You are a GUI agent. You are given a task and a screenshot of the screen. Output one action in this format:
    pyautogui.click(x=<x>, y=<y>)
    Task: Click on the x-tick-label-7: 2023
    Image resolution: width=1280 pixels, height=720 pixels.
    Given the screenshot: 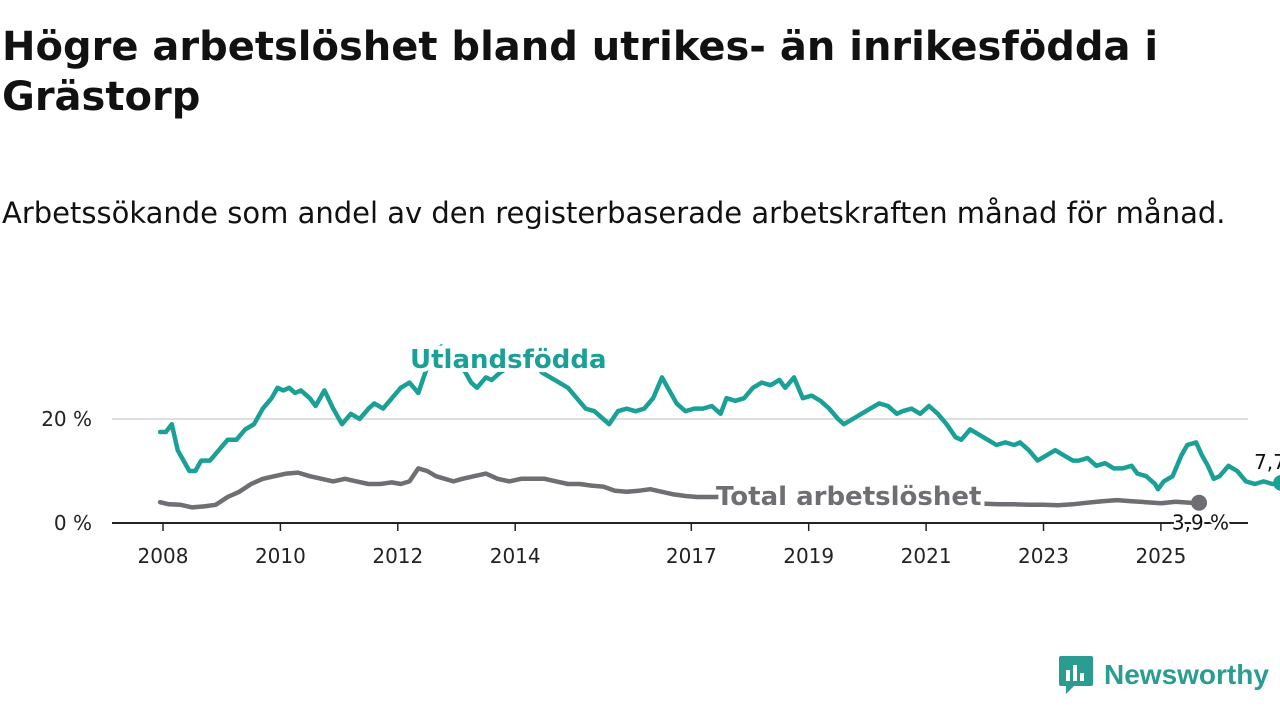 What is the action you would take?
    pyautogui.click(x=1043, y=556)
    